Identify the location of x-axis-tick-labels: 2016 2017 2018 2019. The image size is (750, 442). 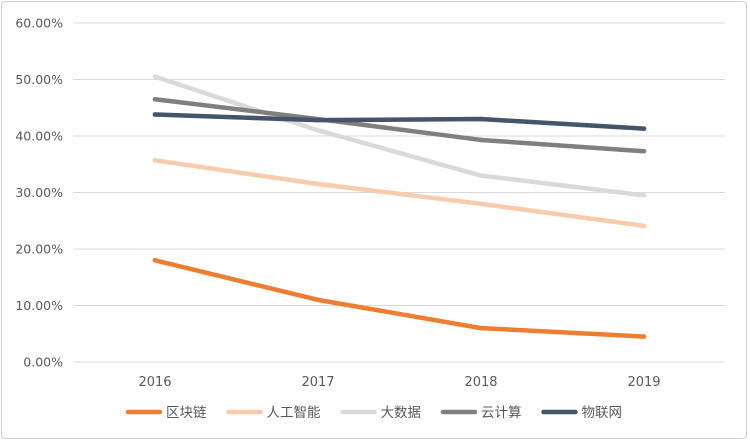
(399, 382).